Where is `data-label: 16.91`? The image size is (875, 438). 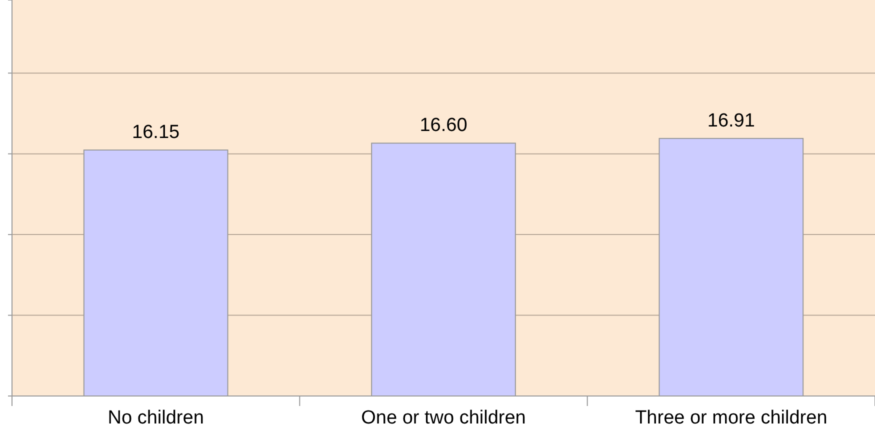
data-label: 16.91 is located at coordinates (731, 121).